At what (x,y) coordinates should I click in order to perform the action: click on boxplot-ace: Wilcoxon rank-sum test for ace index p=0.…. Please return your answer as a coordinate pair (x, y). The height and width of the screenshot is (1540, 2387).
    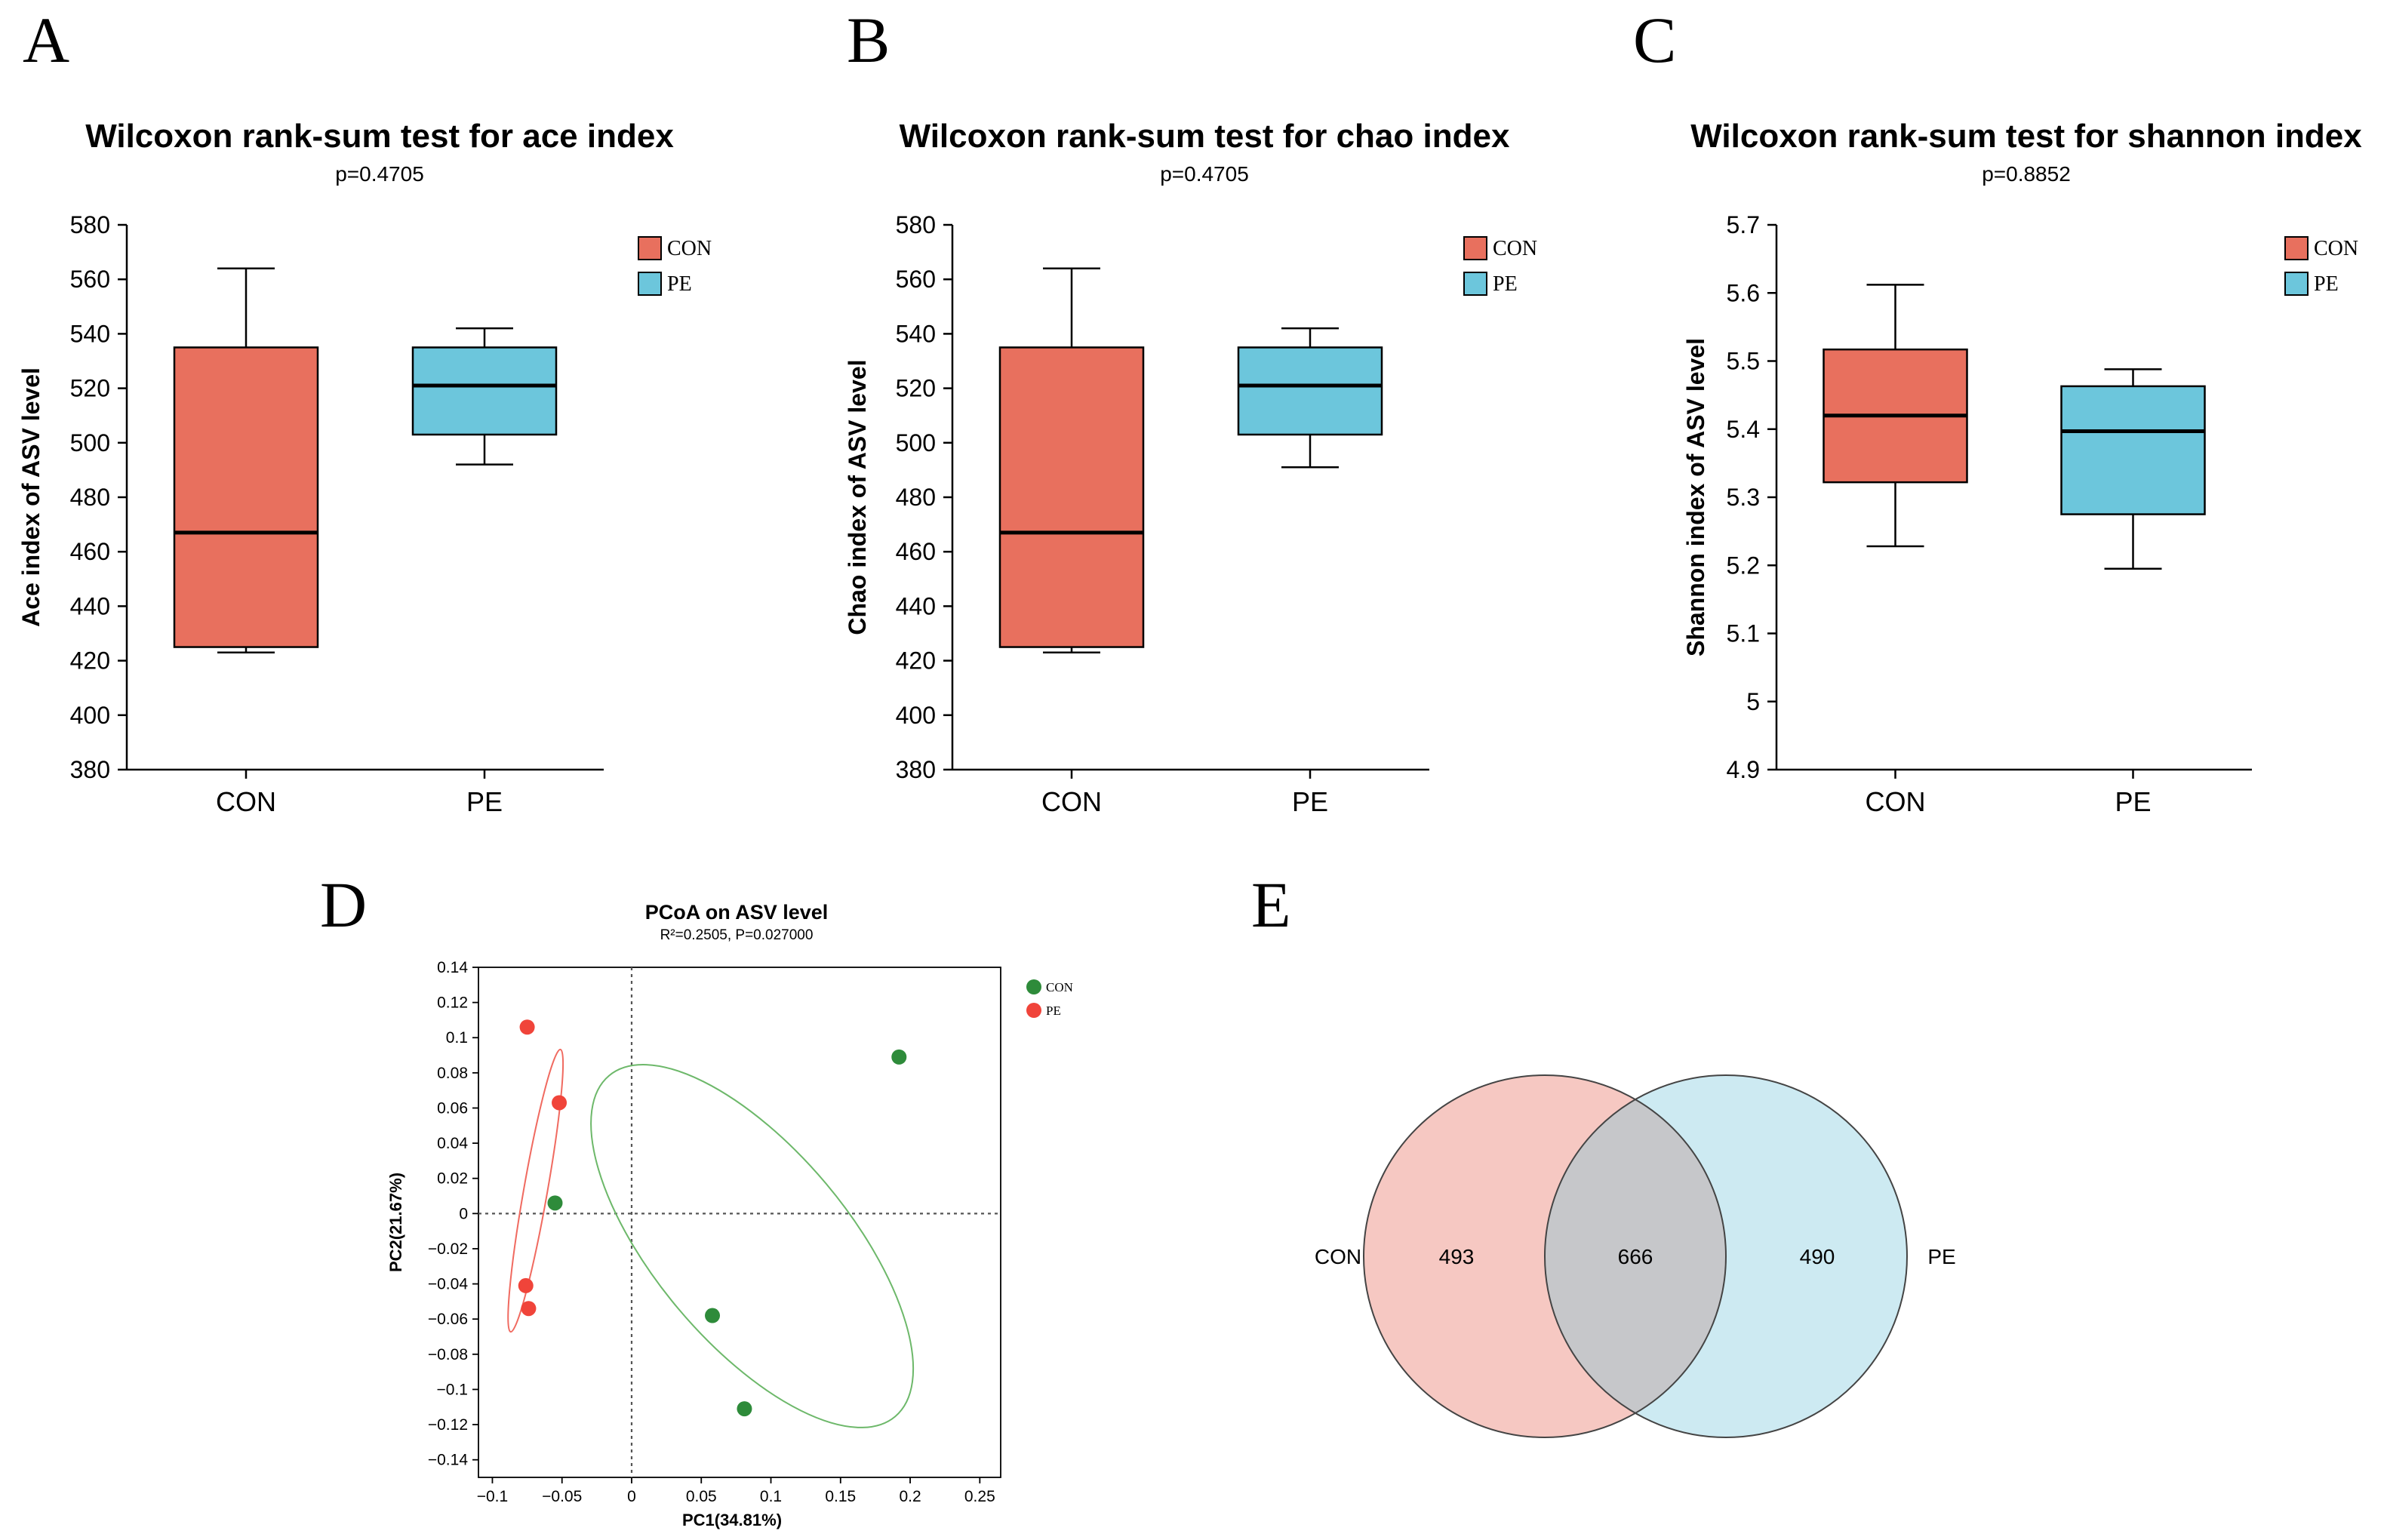
    Looking at the image, I should click on (364, 467).